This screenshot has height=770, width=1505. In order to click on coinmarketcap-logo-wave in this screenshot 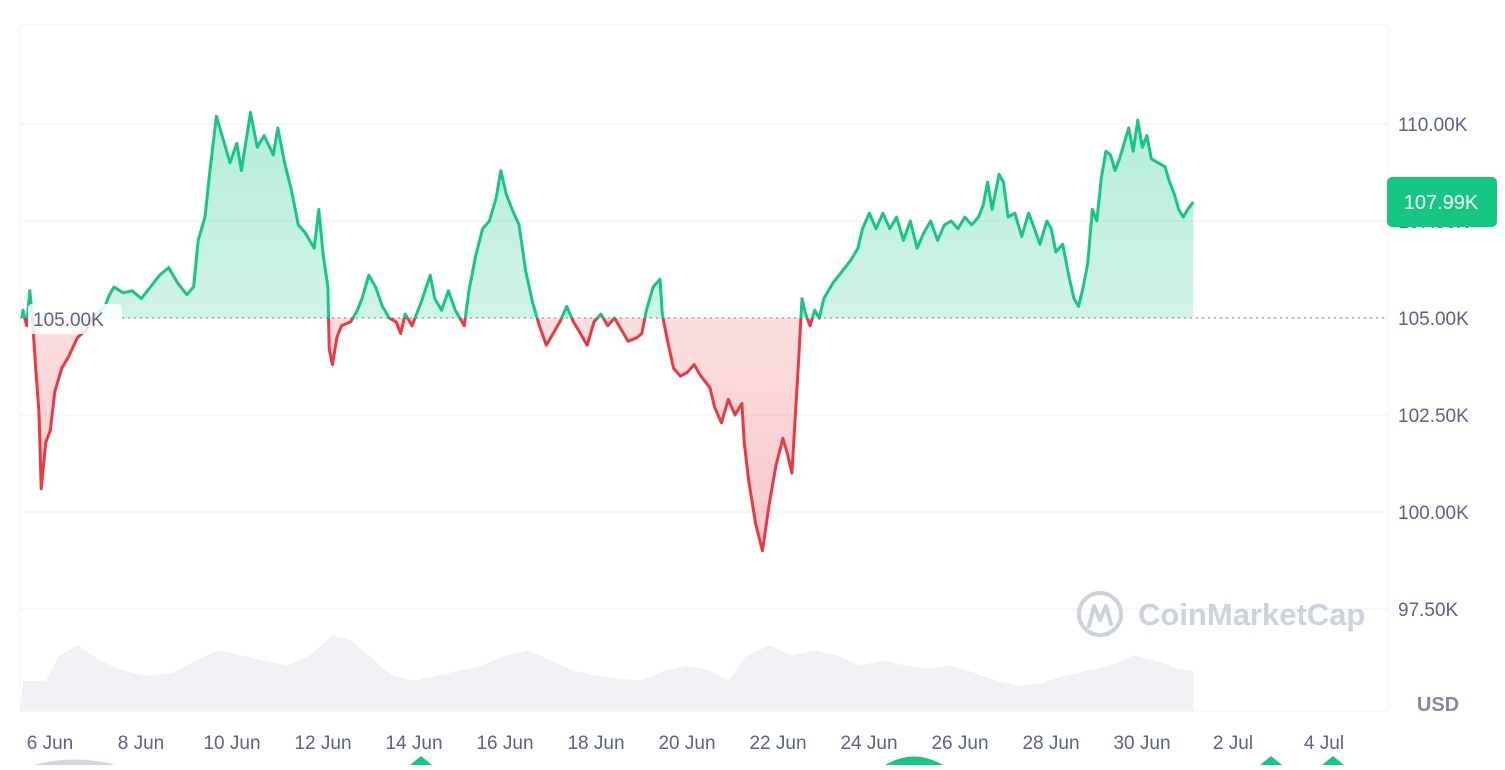, I will do `click(1100, 616)`.